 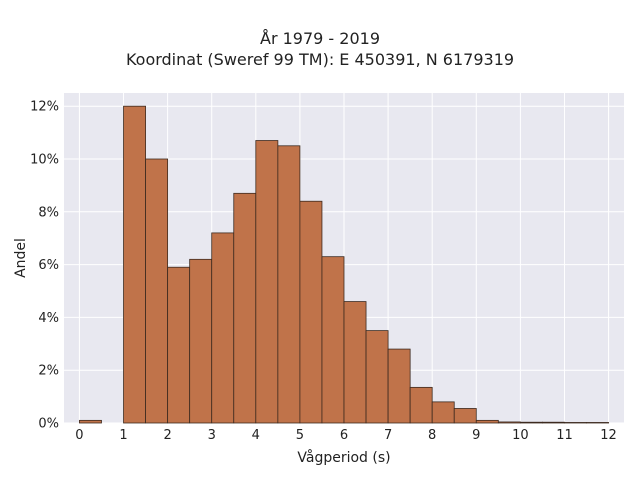 What do you see at coordinates (48, 371) in the screenshot?
I see `y-tick-label: 2%` at bounding box center [48, 371].